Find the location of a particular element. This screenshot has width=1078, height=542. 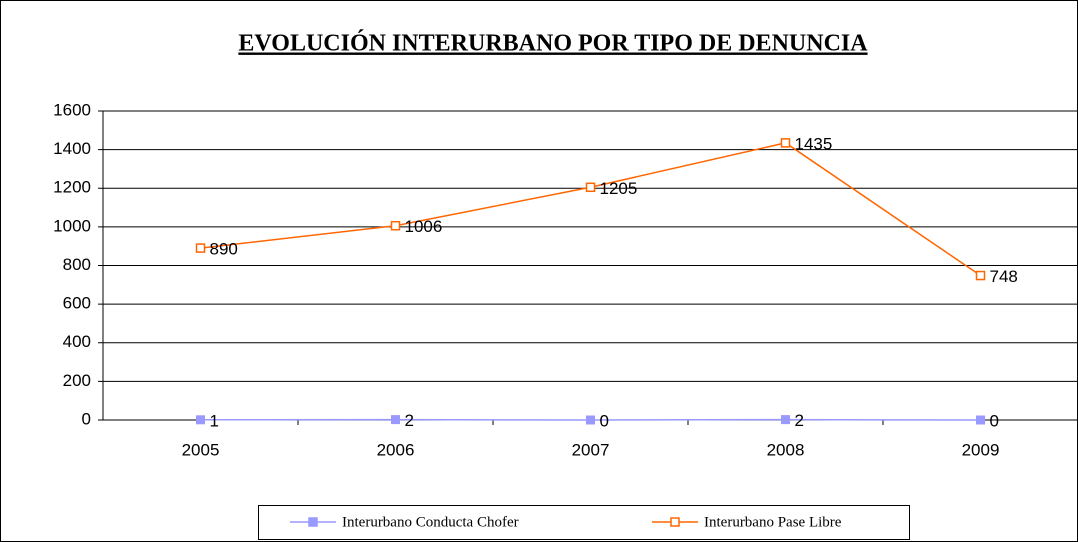

legend-label: Interurbano Pase Libre is located at coordinates (773, 522).